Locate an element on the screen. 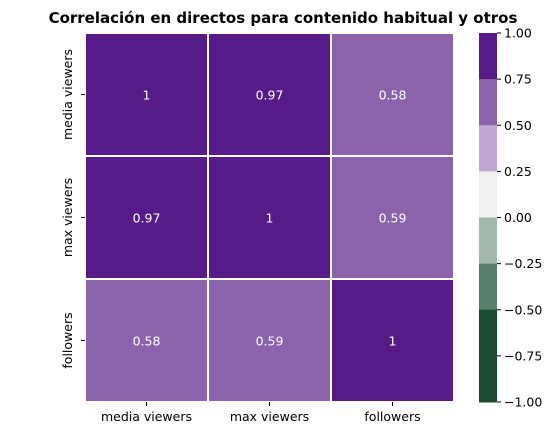 This screenshot has width=559, height=436. y-axis-labels: media viewers max viewers followers is located at coordinates (72, 209).